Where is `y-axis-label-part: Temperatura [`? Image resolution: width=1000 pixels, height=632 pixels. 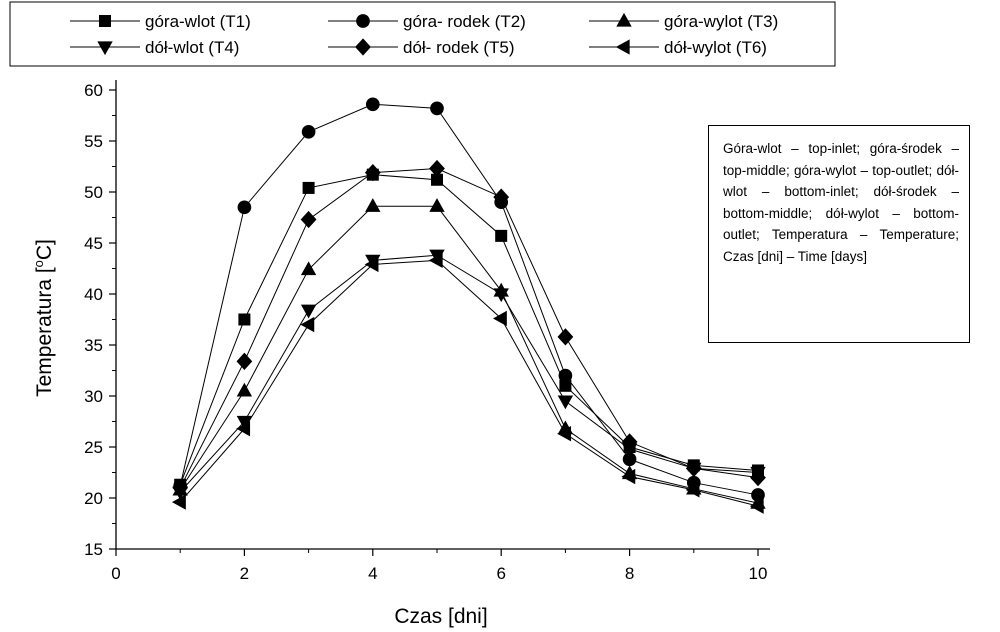 y-axis-label-part: Temperatura [ is located at coordinates (44, 332).